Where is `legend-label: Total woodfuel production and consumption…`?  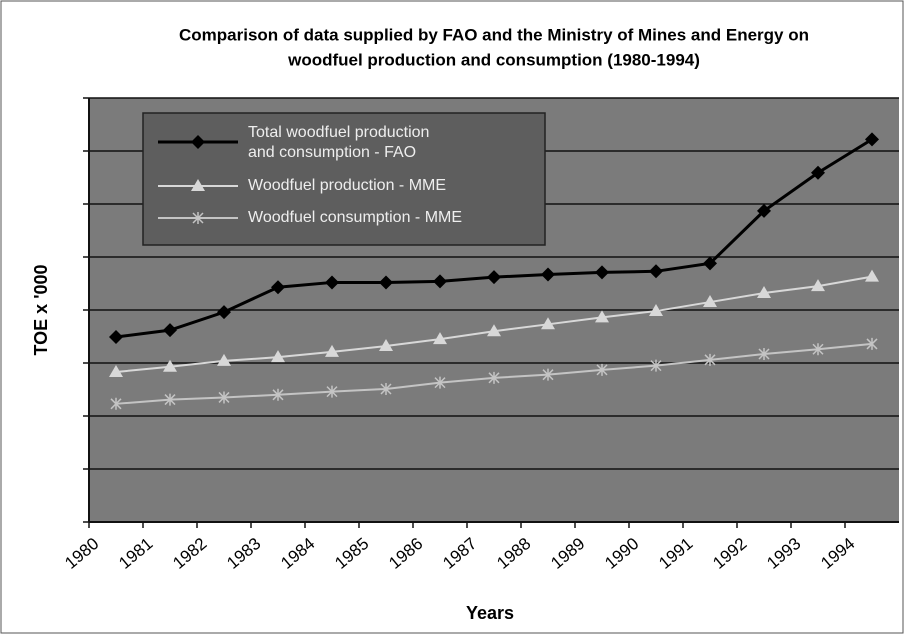
legend-label: Total woodfuel production and consumption… is located at coordinates (338, 142).